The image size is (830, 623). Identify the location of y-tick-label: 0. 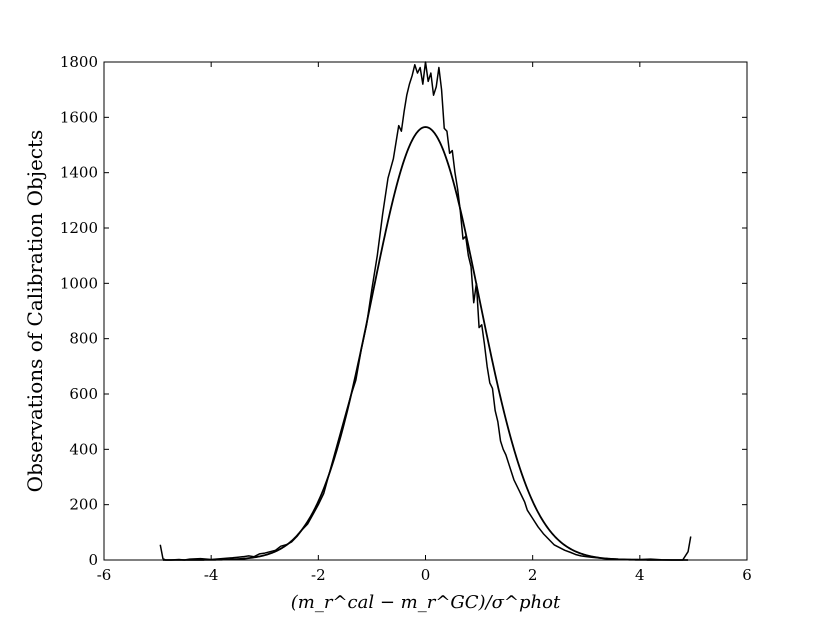
(93, 560).